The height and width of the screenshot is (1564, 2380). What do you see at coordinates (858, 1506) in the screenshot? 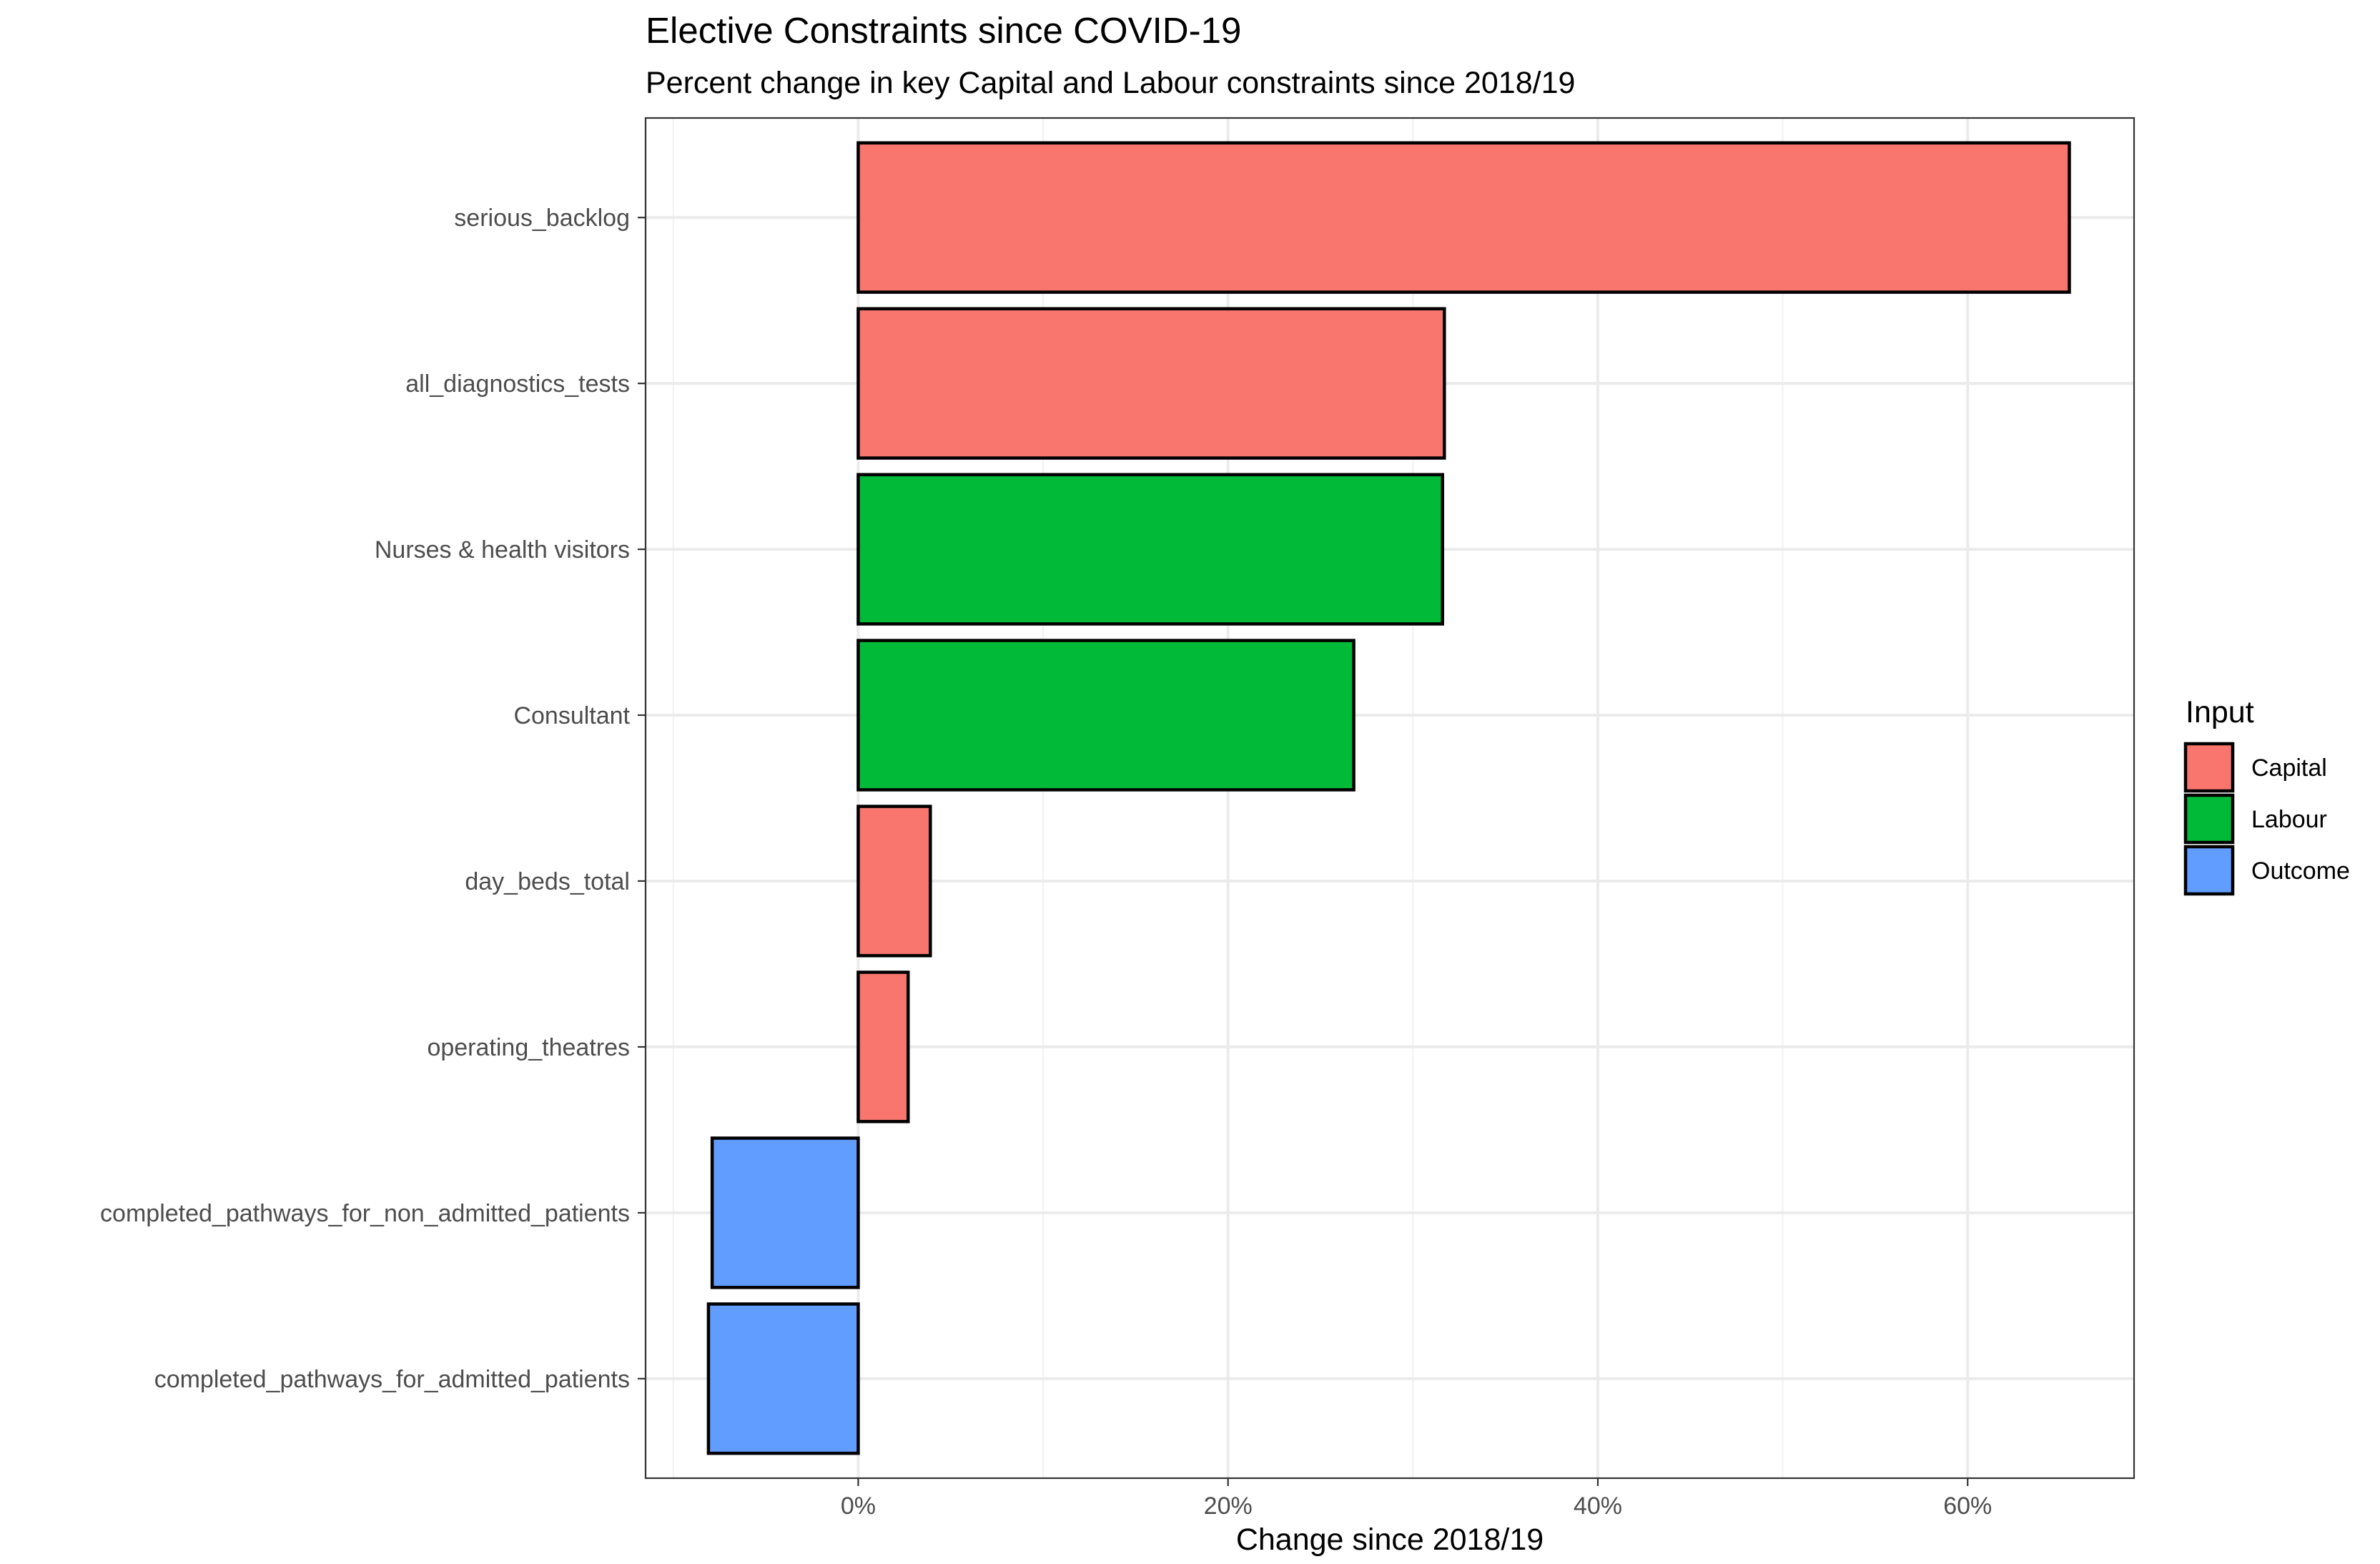
I see `x-tick-label: 0%` at bounding box center [858, 1506].